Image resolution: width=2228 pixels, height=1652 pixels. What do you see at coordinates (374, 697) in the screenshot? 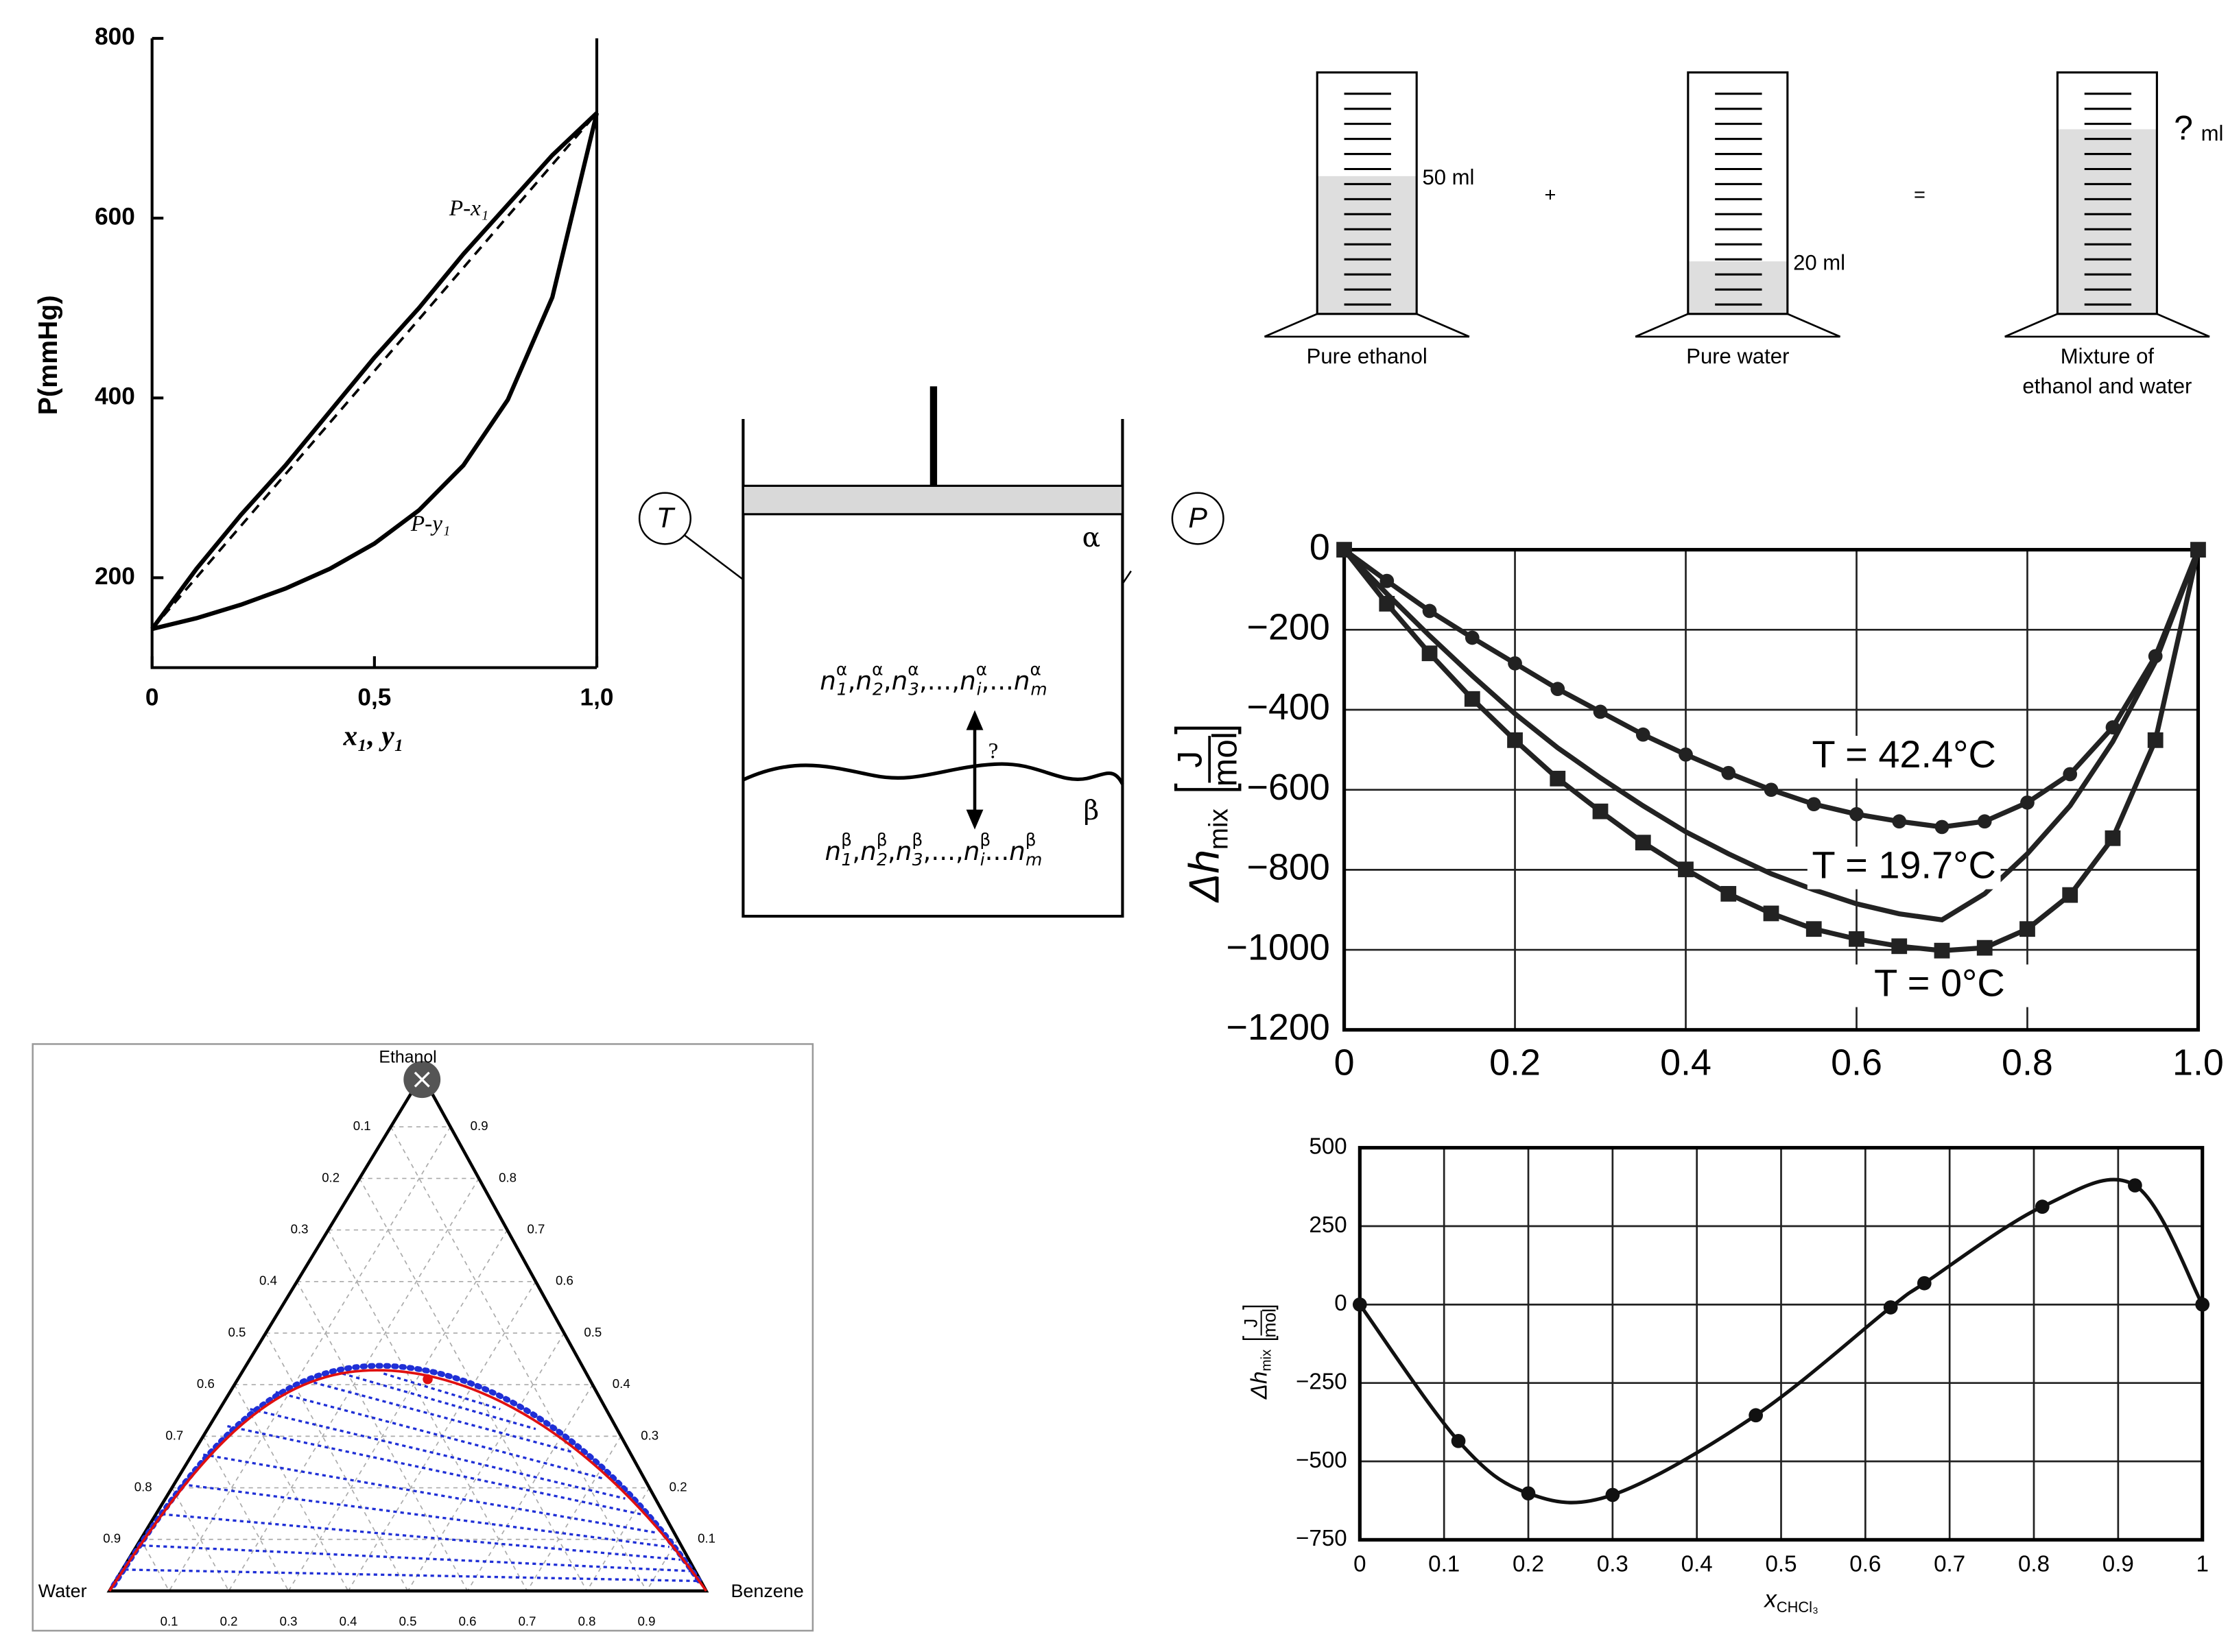
I see `x-tick-label: 0,5` at bounding box center [374, 697].